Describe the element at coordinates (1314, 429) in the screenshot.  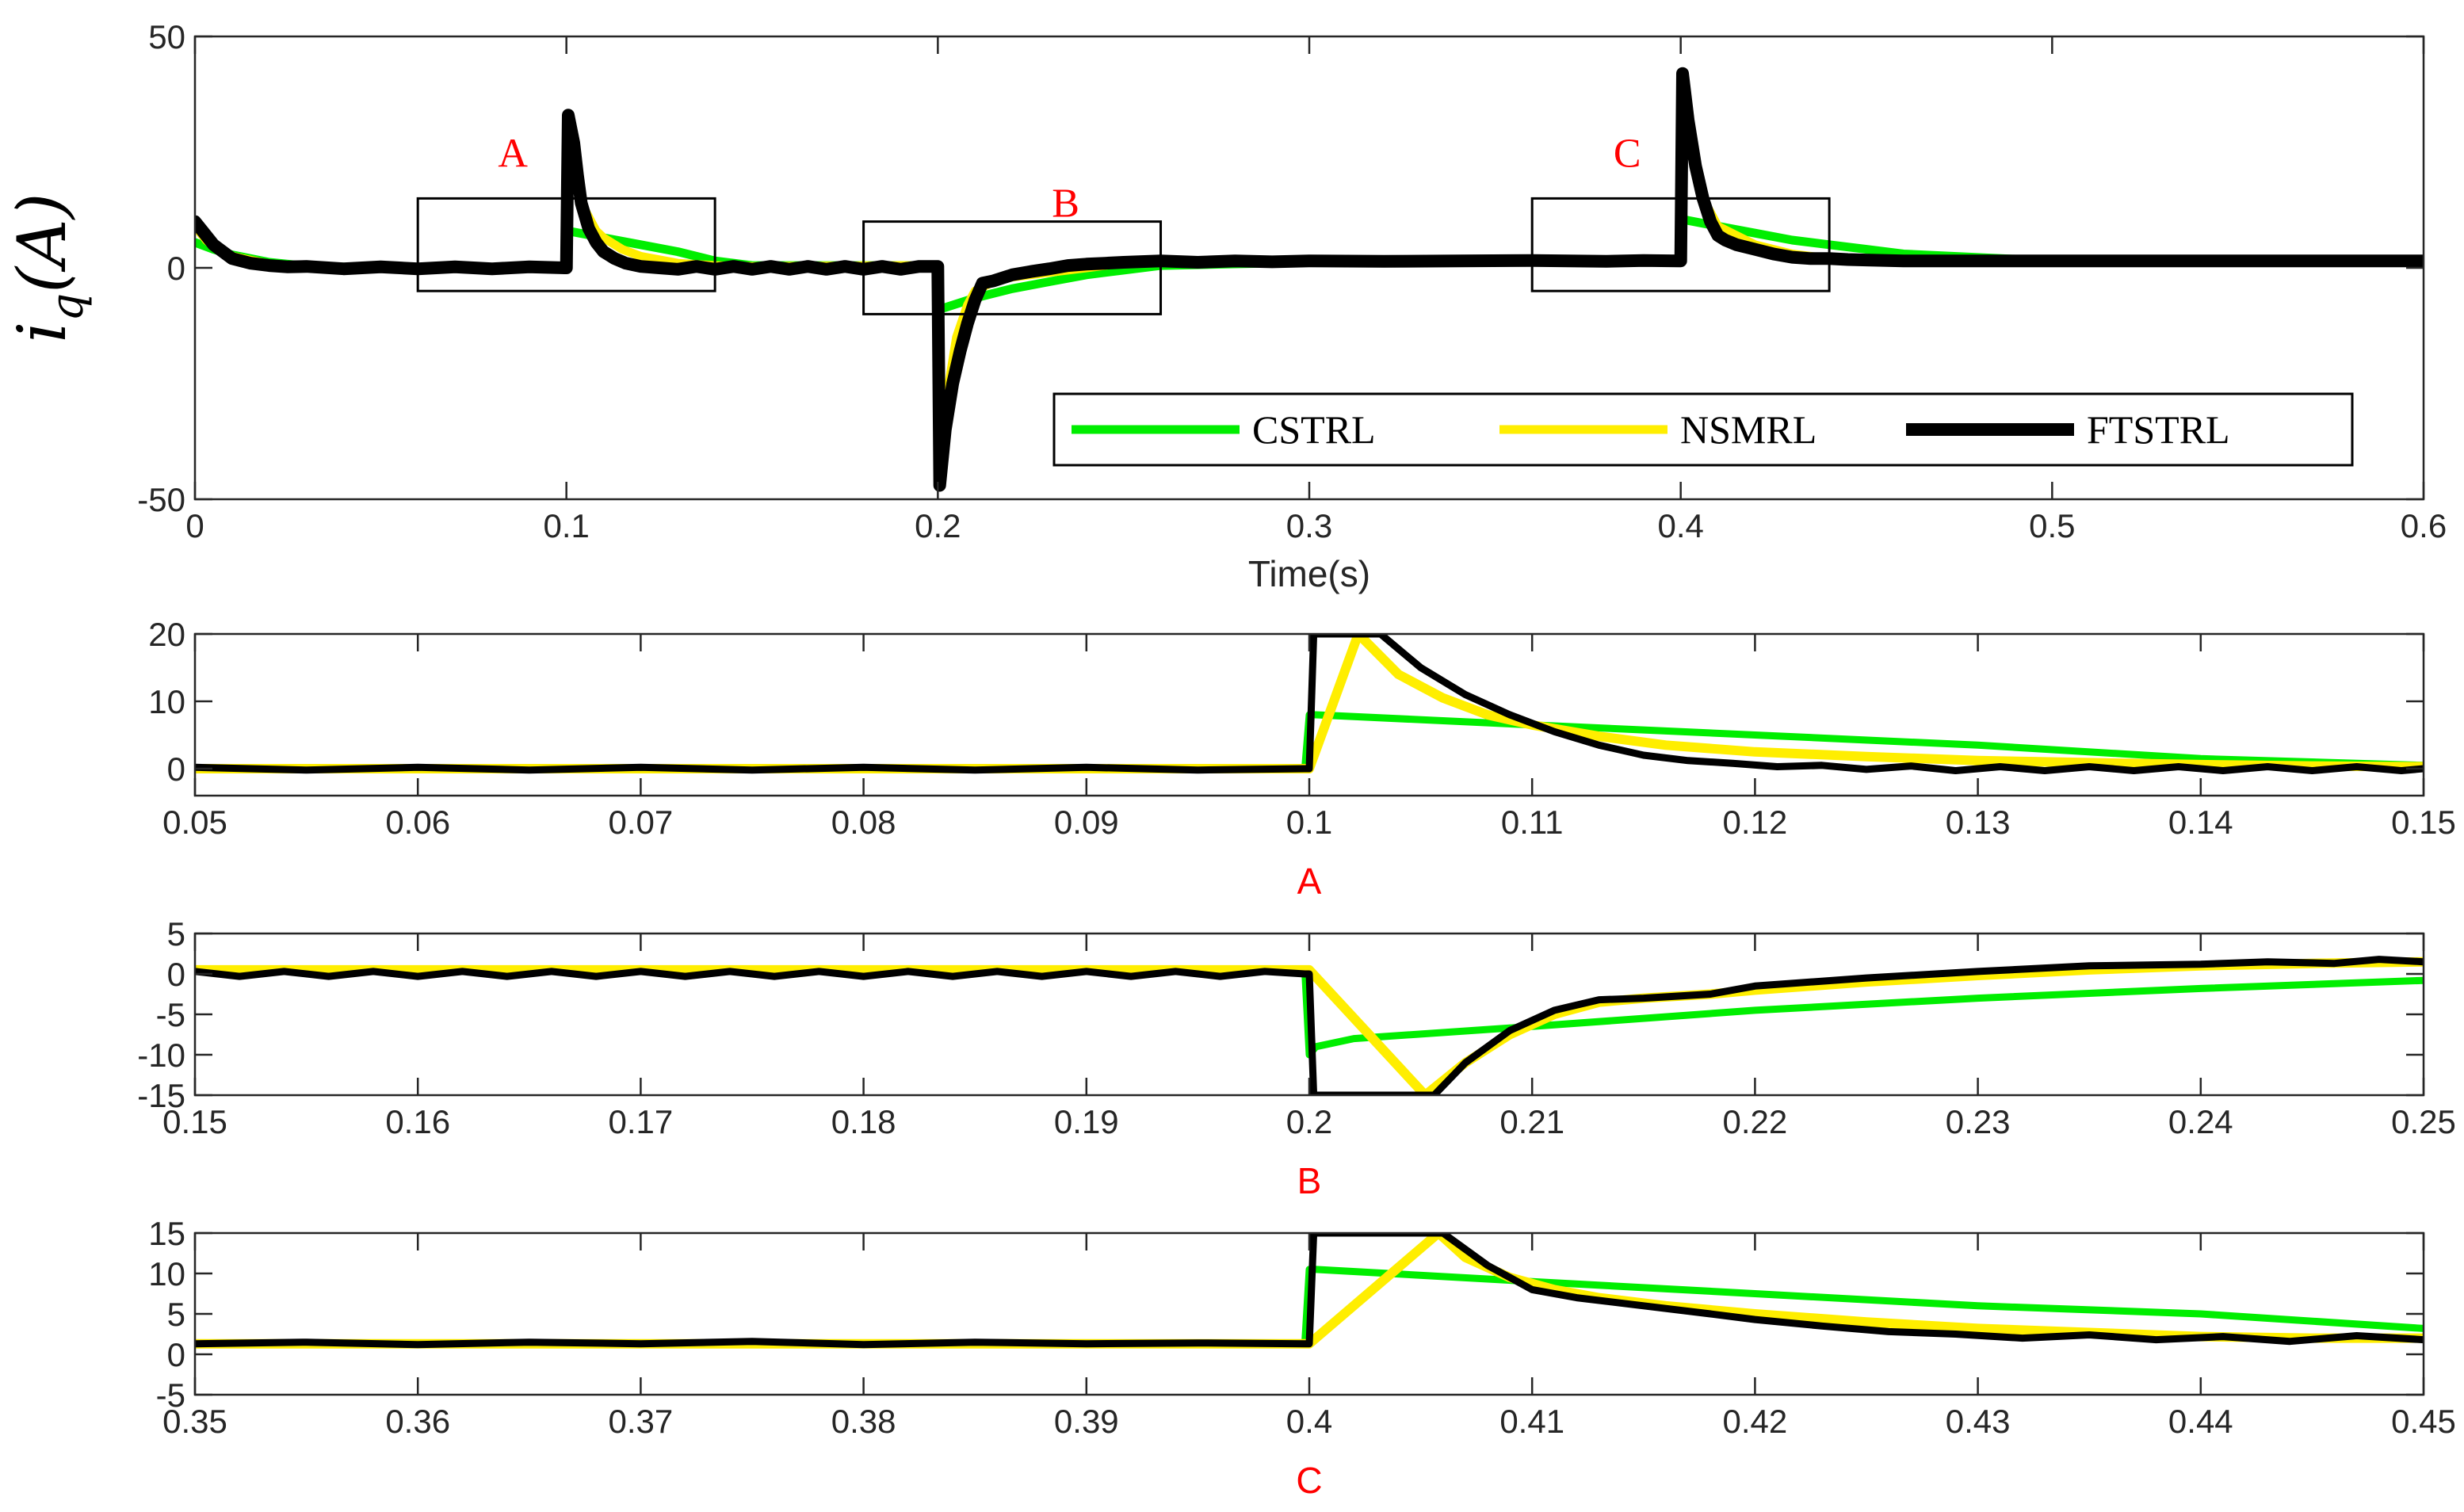
I see `legend-label-cstrl: CSTRL` at that location.